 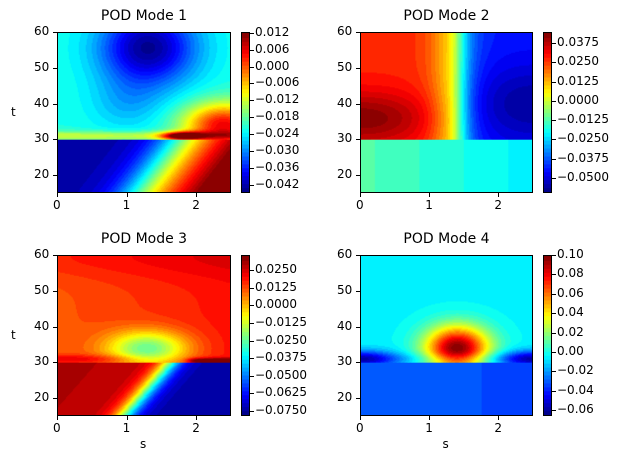 I want to click on colorbar-tick-label: −0.0625, so click(x=281, y=392).